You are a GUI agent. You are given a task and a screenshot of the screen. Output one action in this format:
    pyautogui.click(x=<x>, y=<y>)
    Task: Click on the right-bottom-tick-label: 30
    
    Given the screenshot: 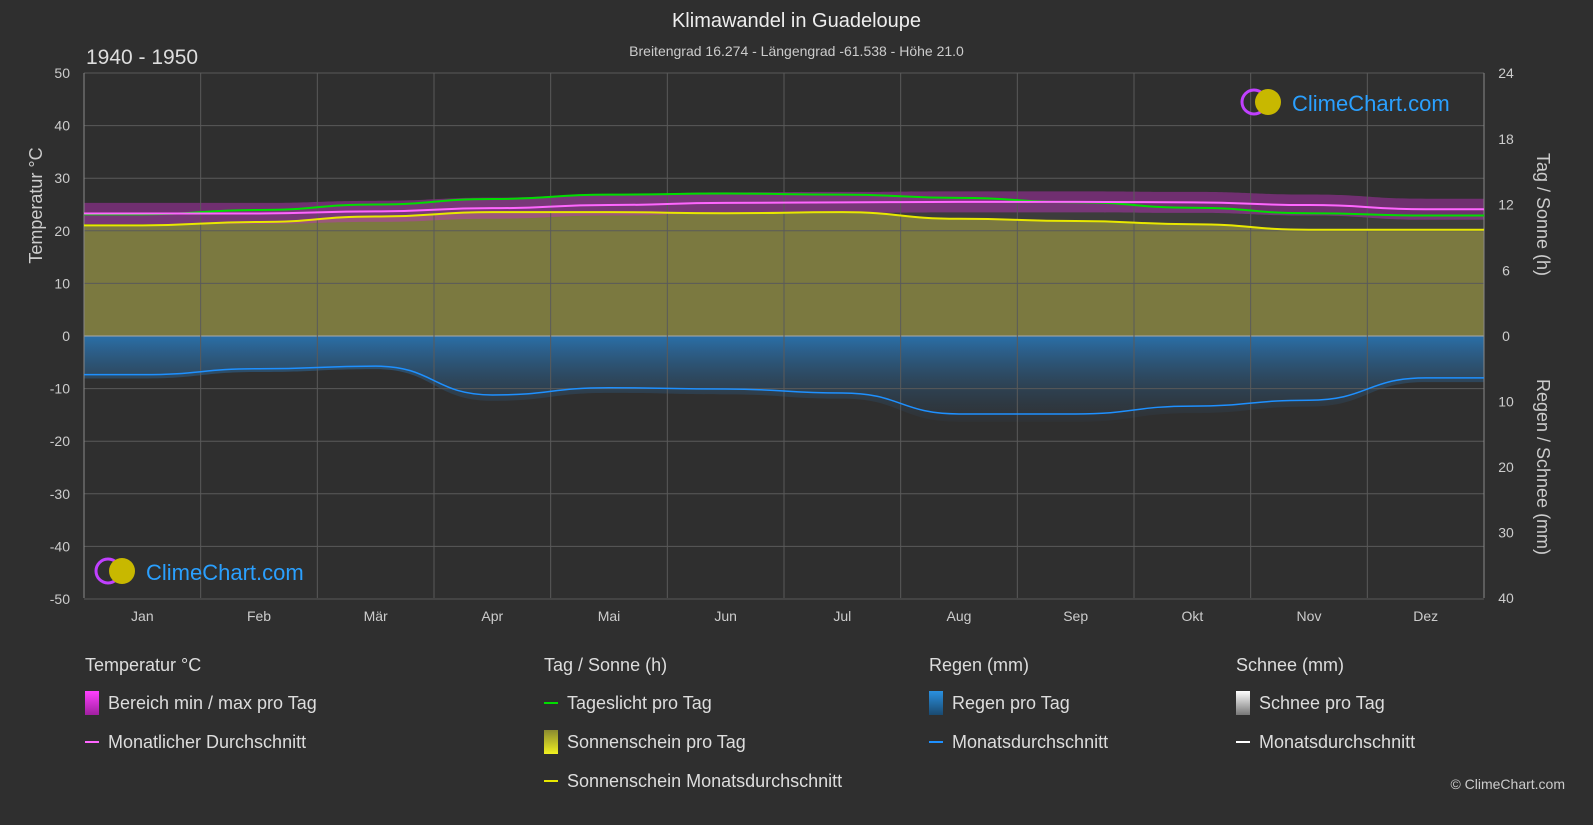 What is the action you would take?
    pyautogui.click(x=1506, y=533)
    